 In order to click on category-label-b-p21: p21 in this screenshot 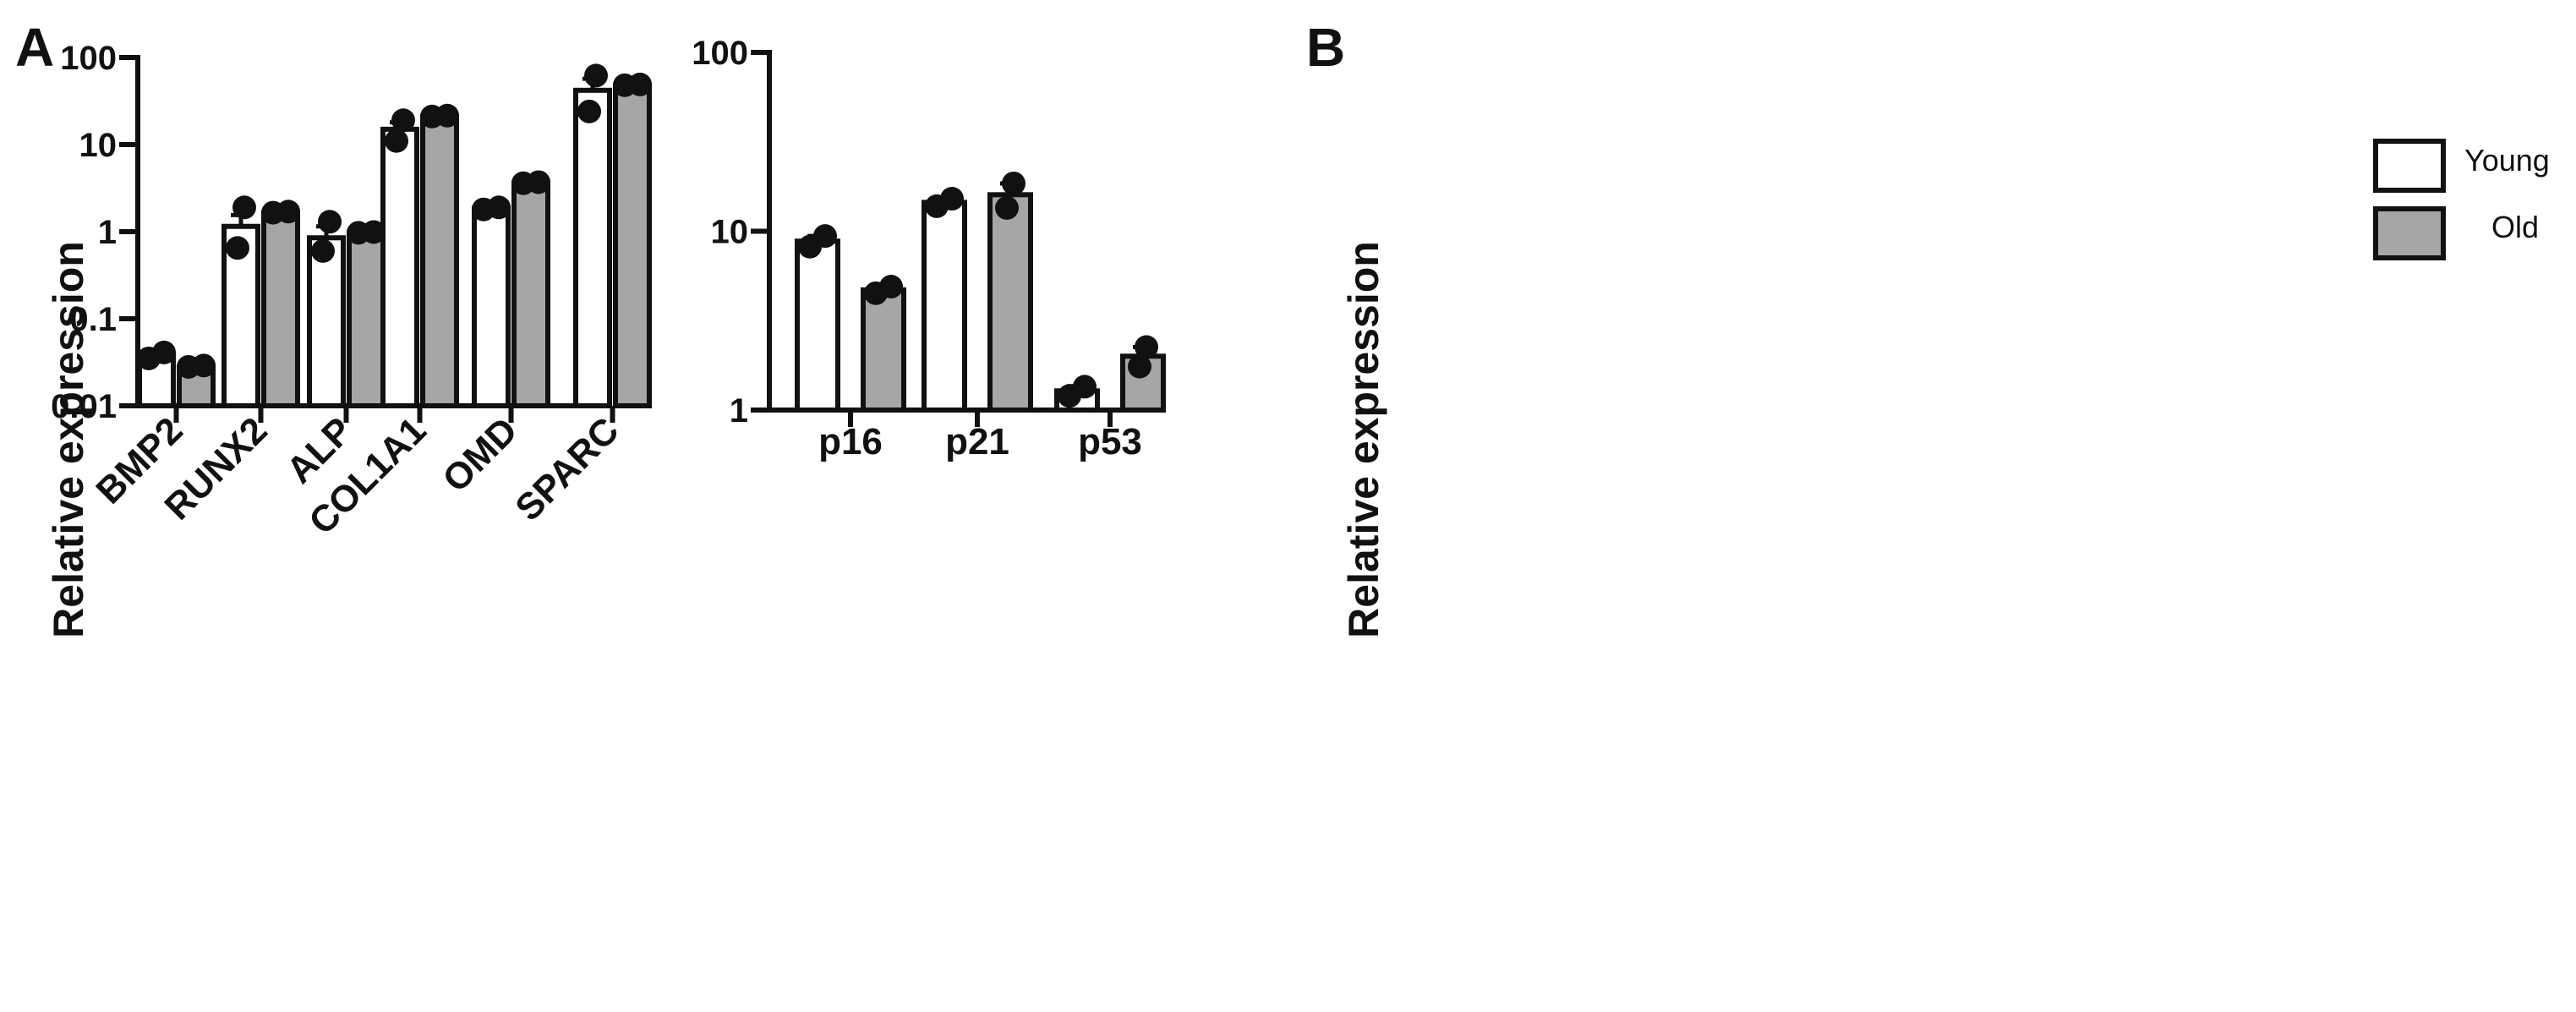, I will do `click(977, 441)`.